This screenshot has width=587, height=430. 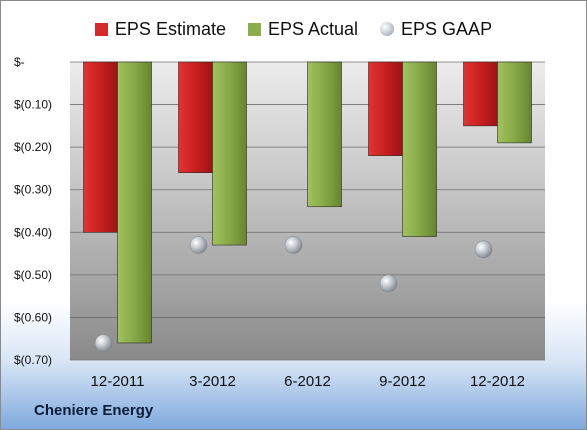 I want to click on legend-label-gaap: EPS GAAP, so click(x=447, y=28).